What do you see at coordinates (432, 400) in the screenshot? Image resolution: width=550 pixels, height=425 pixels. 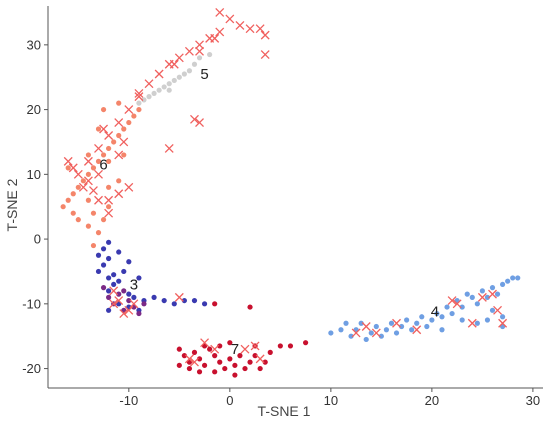 I see `x-tick-label: 20` at bounding box center [432, 400].